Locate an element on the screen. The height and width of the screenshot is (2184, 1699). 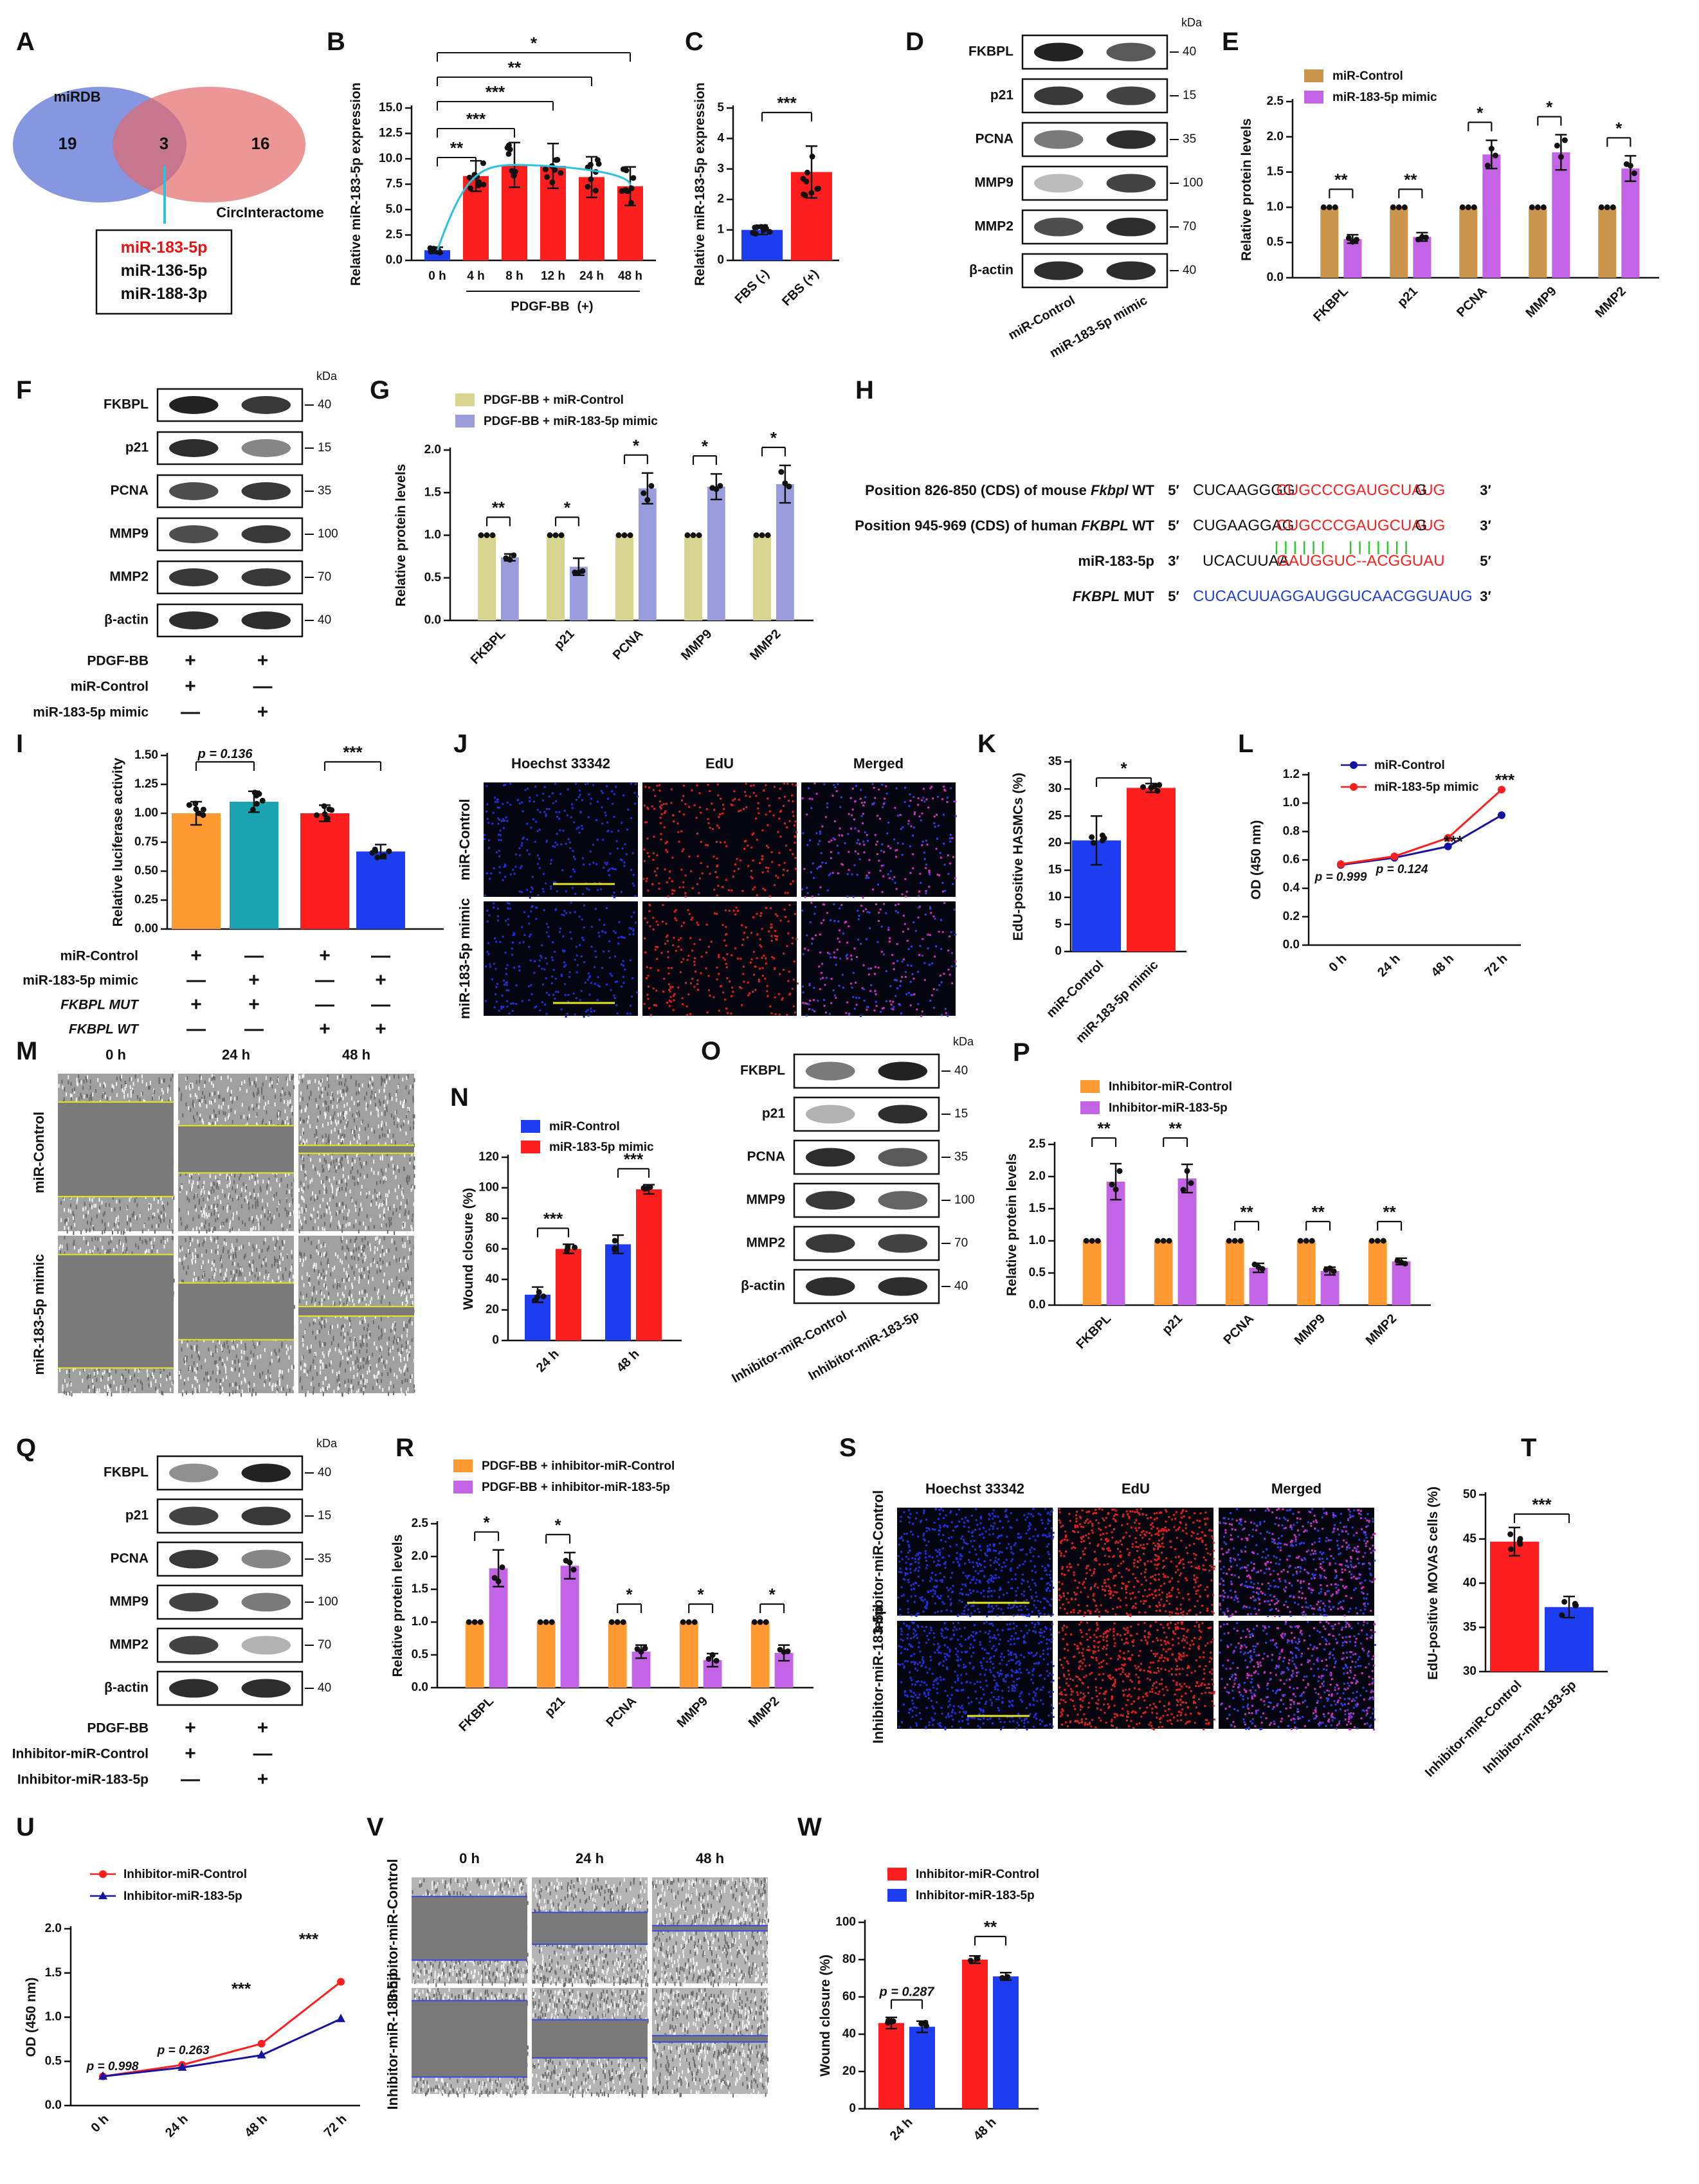
y-tick-label: 3 is located at coordinates (720, 169).